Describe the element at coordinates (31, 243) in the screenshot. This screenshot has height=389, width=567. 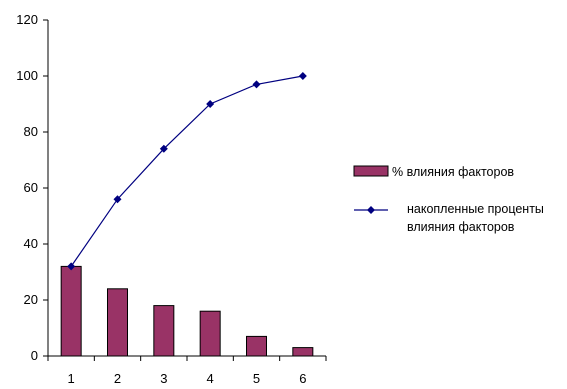
I see `y-tick-label: 40` at that location.